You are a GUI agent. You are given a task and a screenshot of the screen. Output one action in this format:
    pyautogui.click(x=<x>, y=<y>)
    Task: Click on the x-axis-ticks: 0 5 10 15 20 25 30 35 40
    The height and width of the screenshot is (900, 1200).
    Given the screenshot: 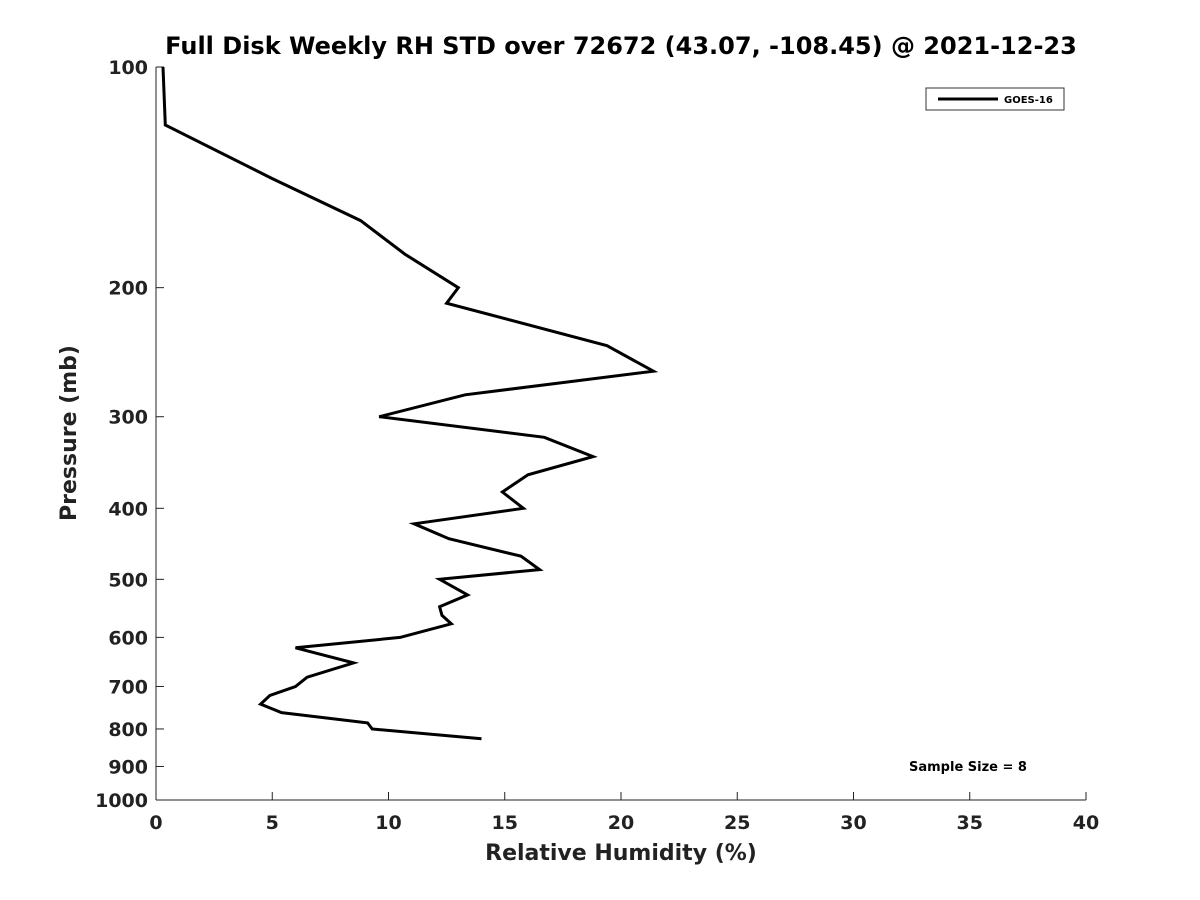 What is the action you would take?
    pyautogui.click(x=624, y=813)
    